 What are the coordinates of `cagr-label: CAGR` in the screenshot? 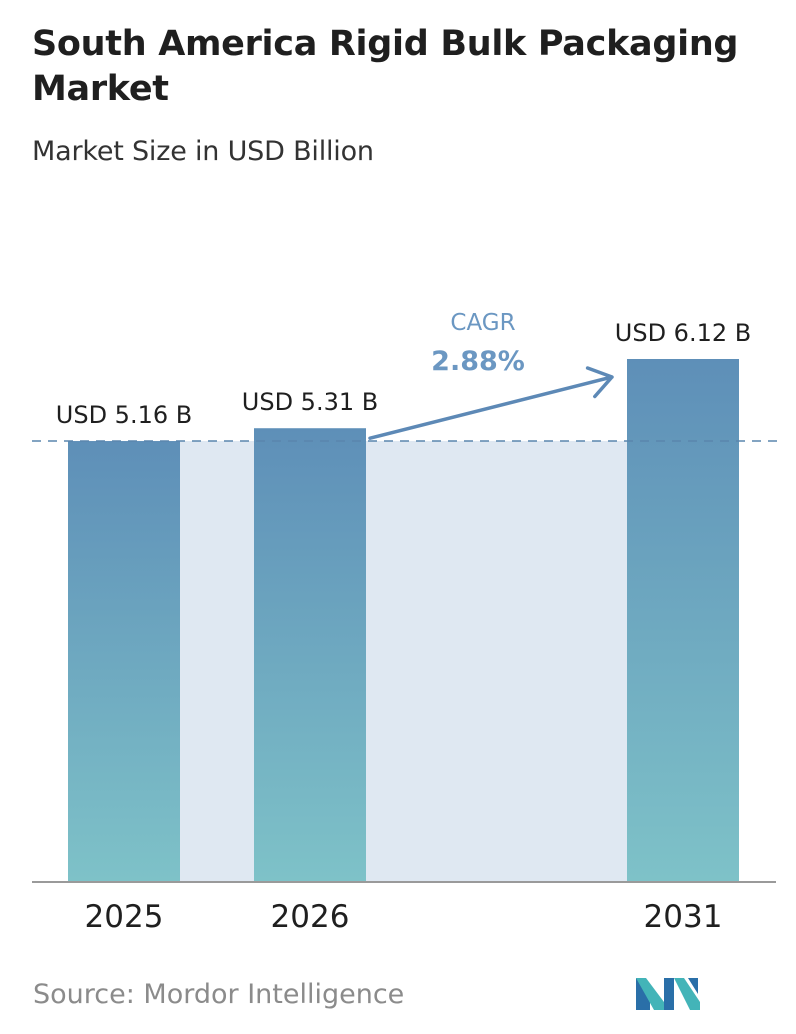 It's located at (482, 323).